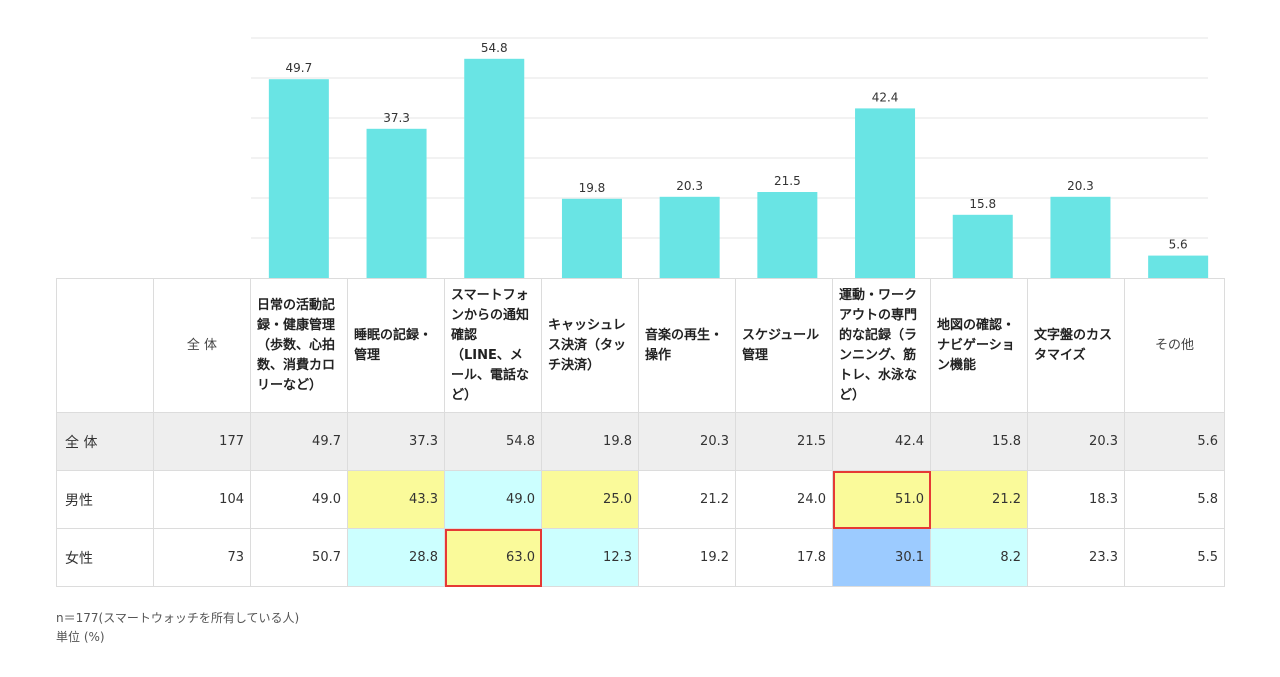 The width and height of the screenshot is (1280, 677). I want to click on header-category: 音楽の再生・操作, so click(687, 345).